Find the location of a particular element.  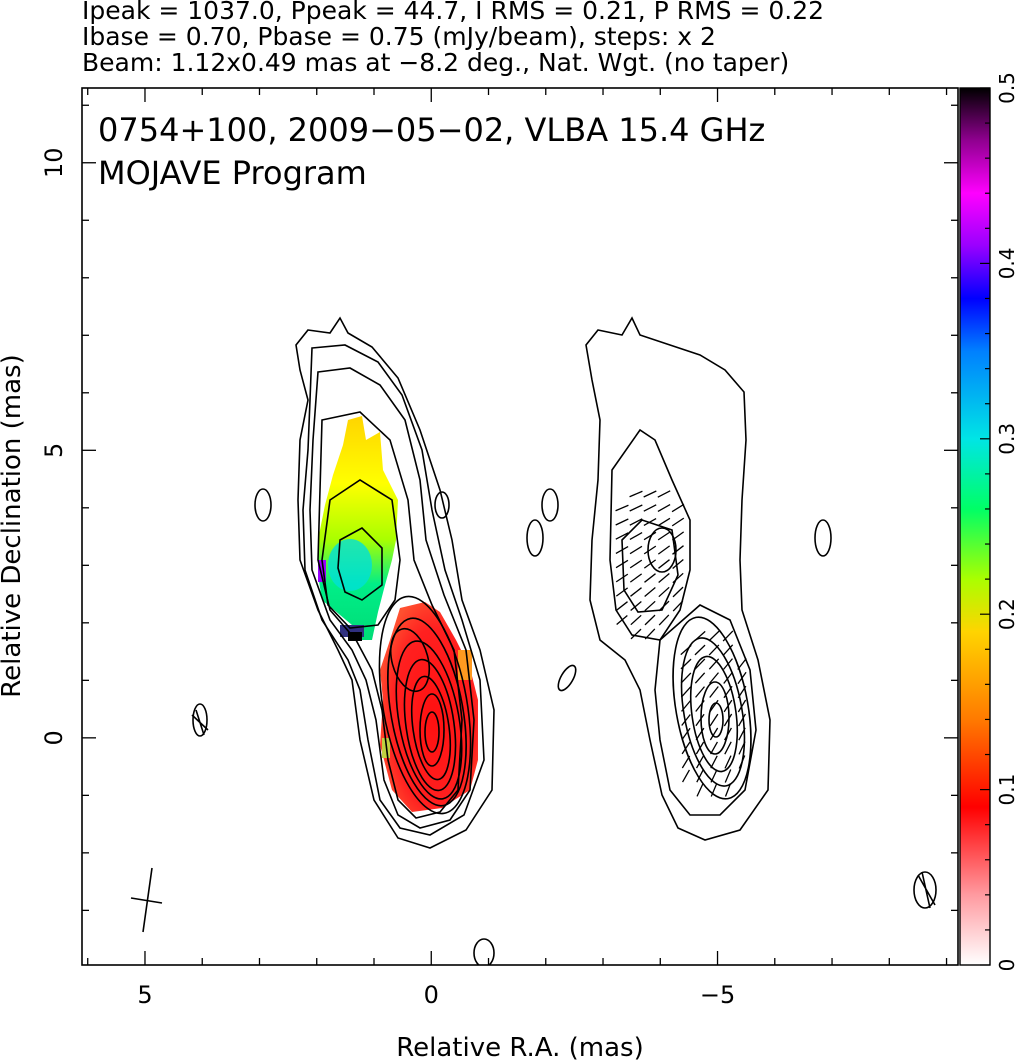

y-axis-label: Relative Declination (mas) is located at coordinates (13, 525).